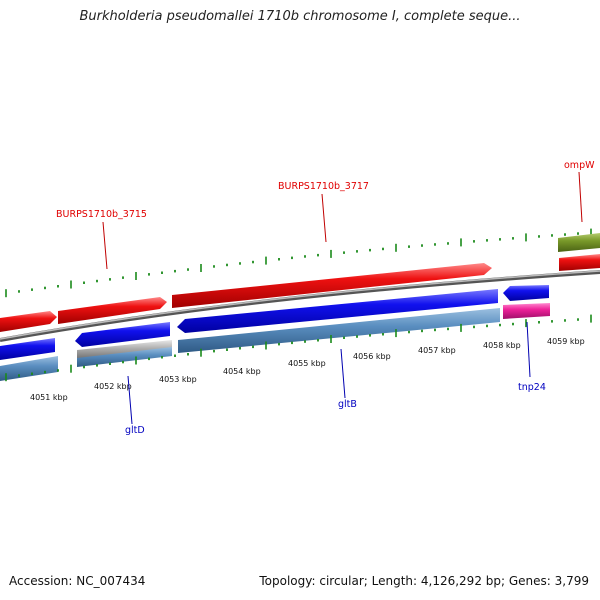  What do you see at coordinates (566, 341) in the screenshot?
I see `tick-label: 4059 kbp` at bounding box center [566, 341].